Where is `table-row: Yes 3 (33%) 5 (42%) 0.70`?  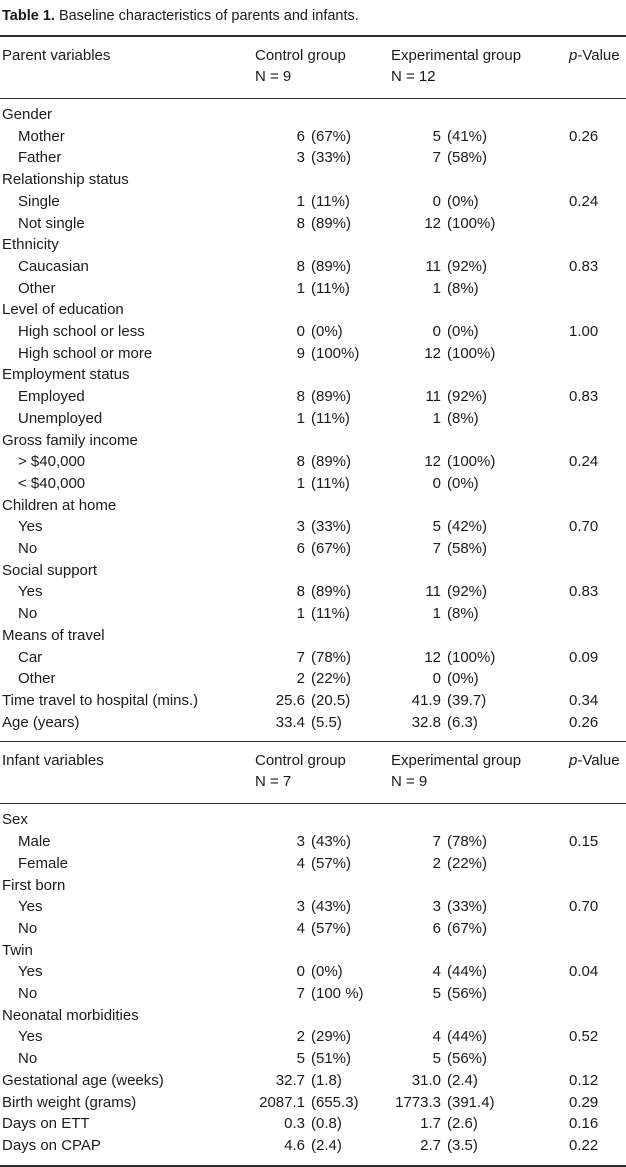
table-row: Yes 3 (33%) 5 (42%) 0.70 is located at coordinates (313, 527).